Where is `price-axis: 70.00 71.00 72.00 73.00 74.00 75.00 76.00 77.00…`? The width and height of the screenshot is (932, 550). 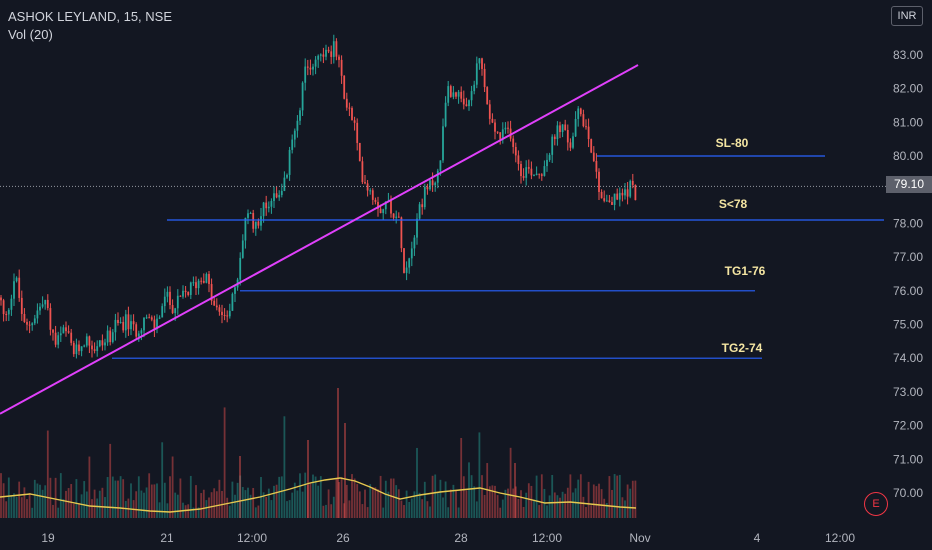
price-axis: 70.00 71.00 72.00 73.00 74.00 75.00 76.00 77.00… is located at coordinates (908, 274).